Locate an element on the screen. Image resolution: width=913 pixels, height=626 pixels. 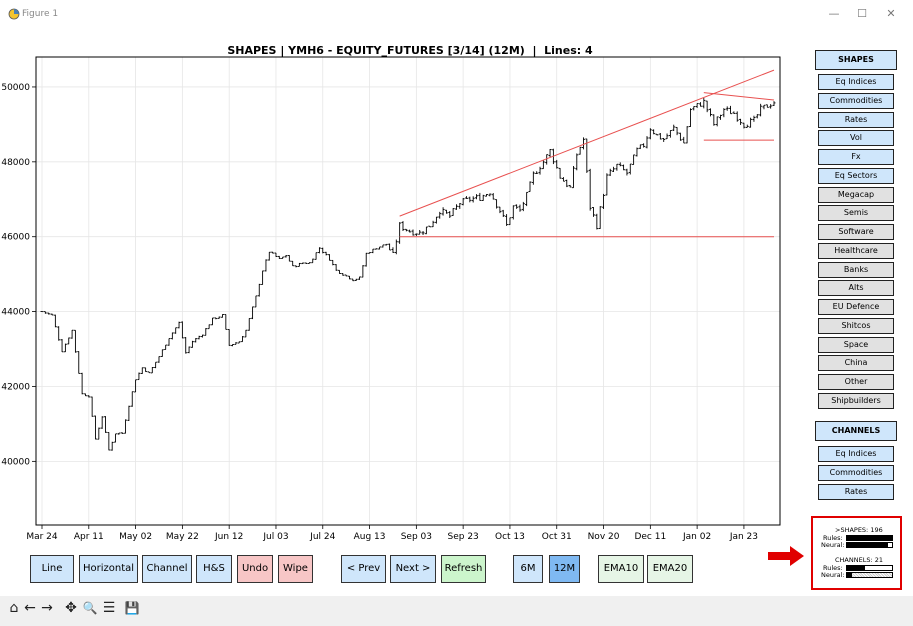
minimize-button: — is located at coordinates (834, 13).